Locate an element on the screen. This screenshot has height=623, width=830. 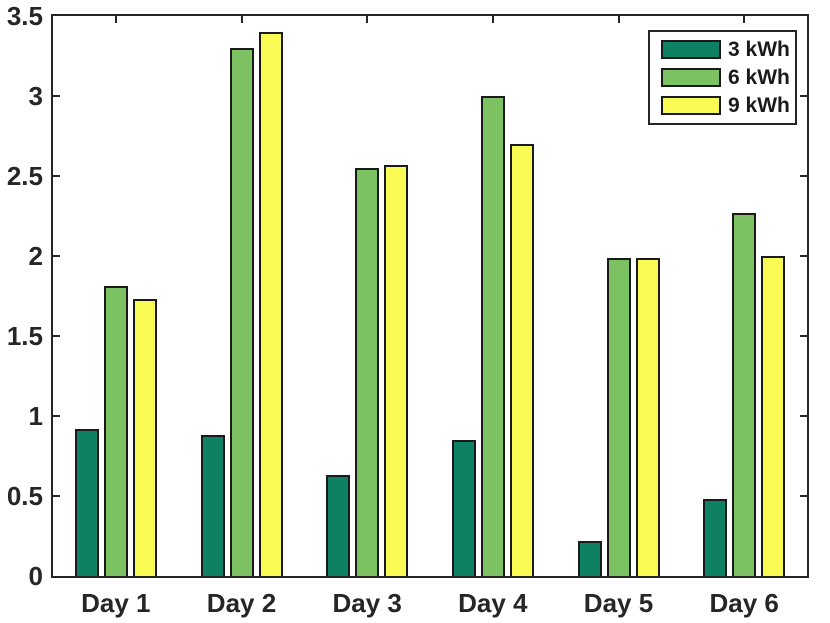
x-axis-category-label: Day 3 is located at coordinates (367, 603).